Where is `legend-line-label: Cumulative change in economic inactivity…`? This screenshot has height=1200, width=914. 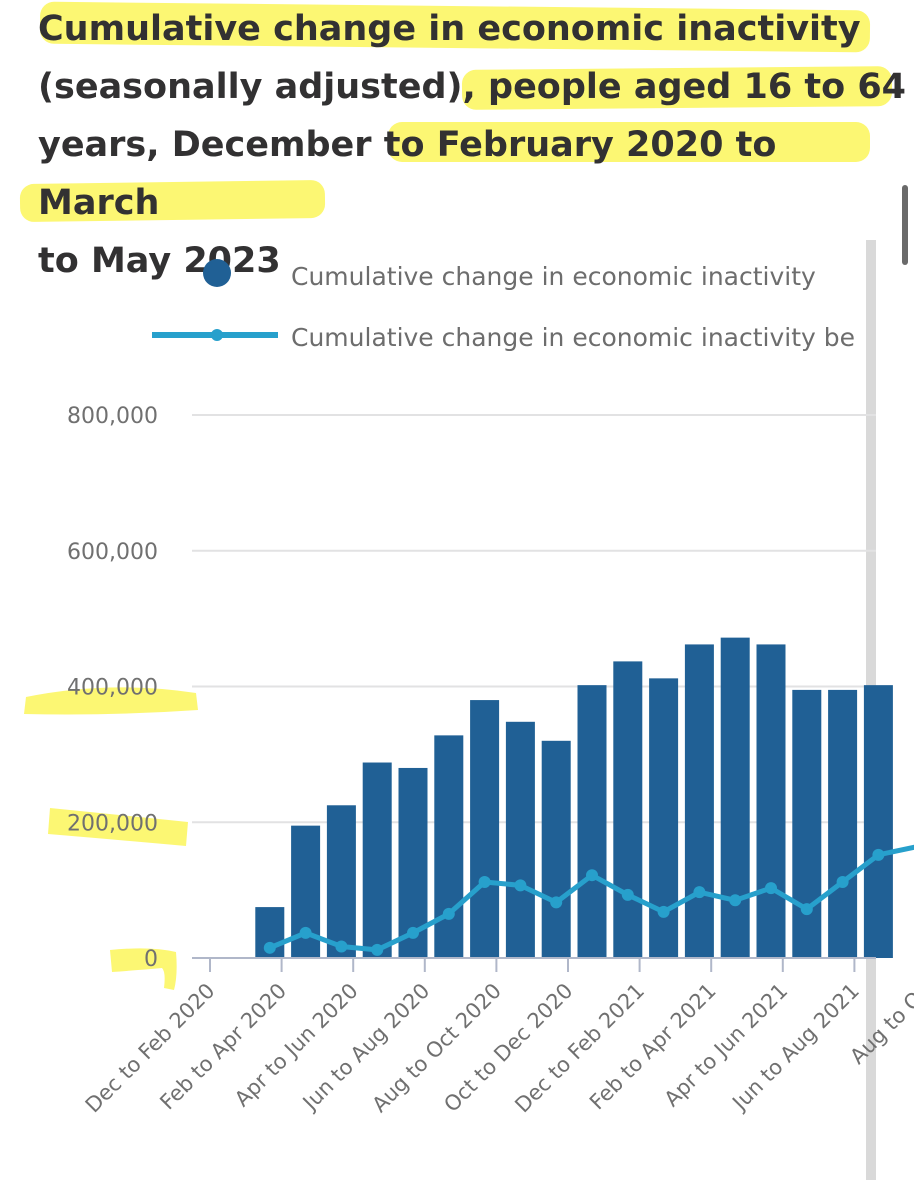
legend-line-label: Cumulative change in economic inactivity… is located at coordinates (573, 337).